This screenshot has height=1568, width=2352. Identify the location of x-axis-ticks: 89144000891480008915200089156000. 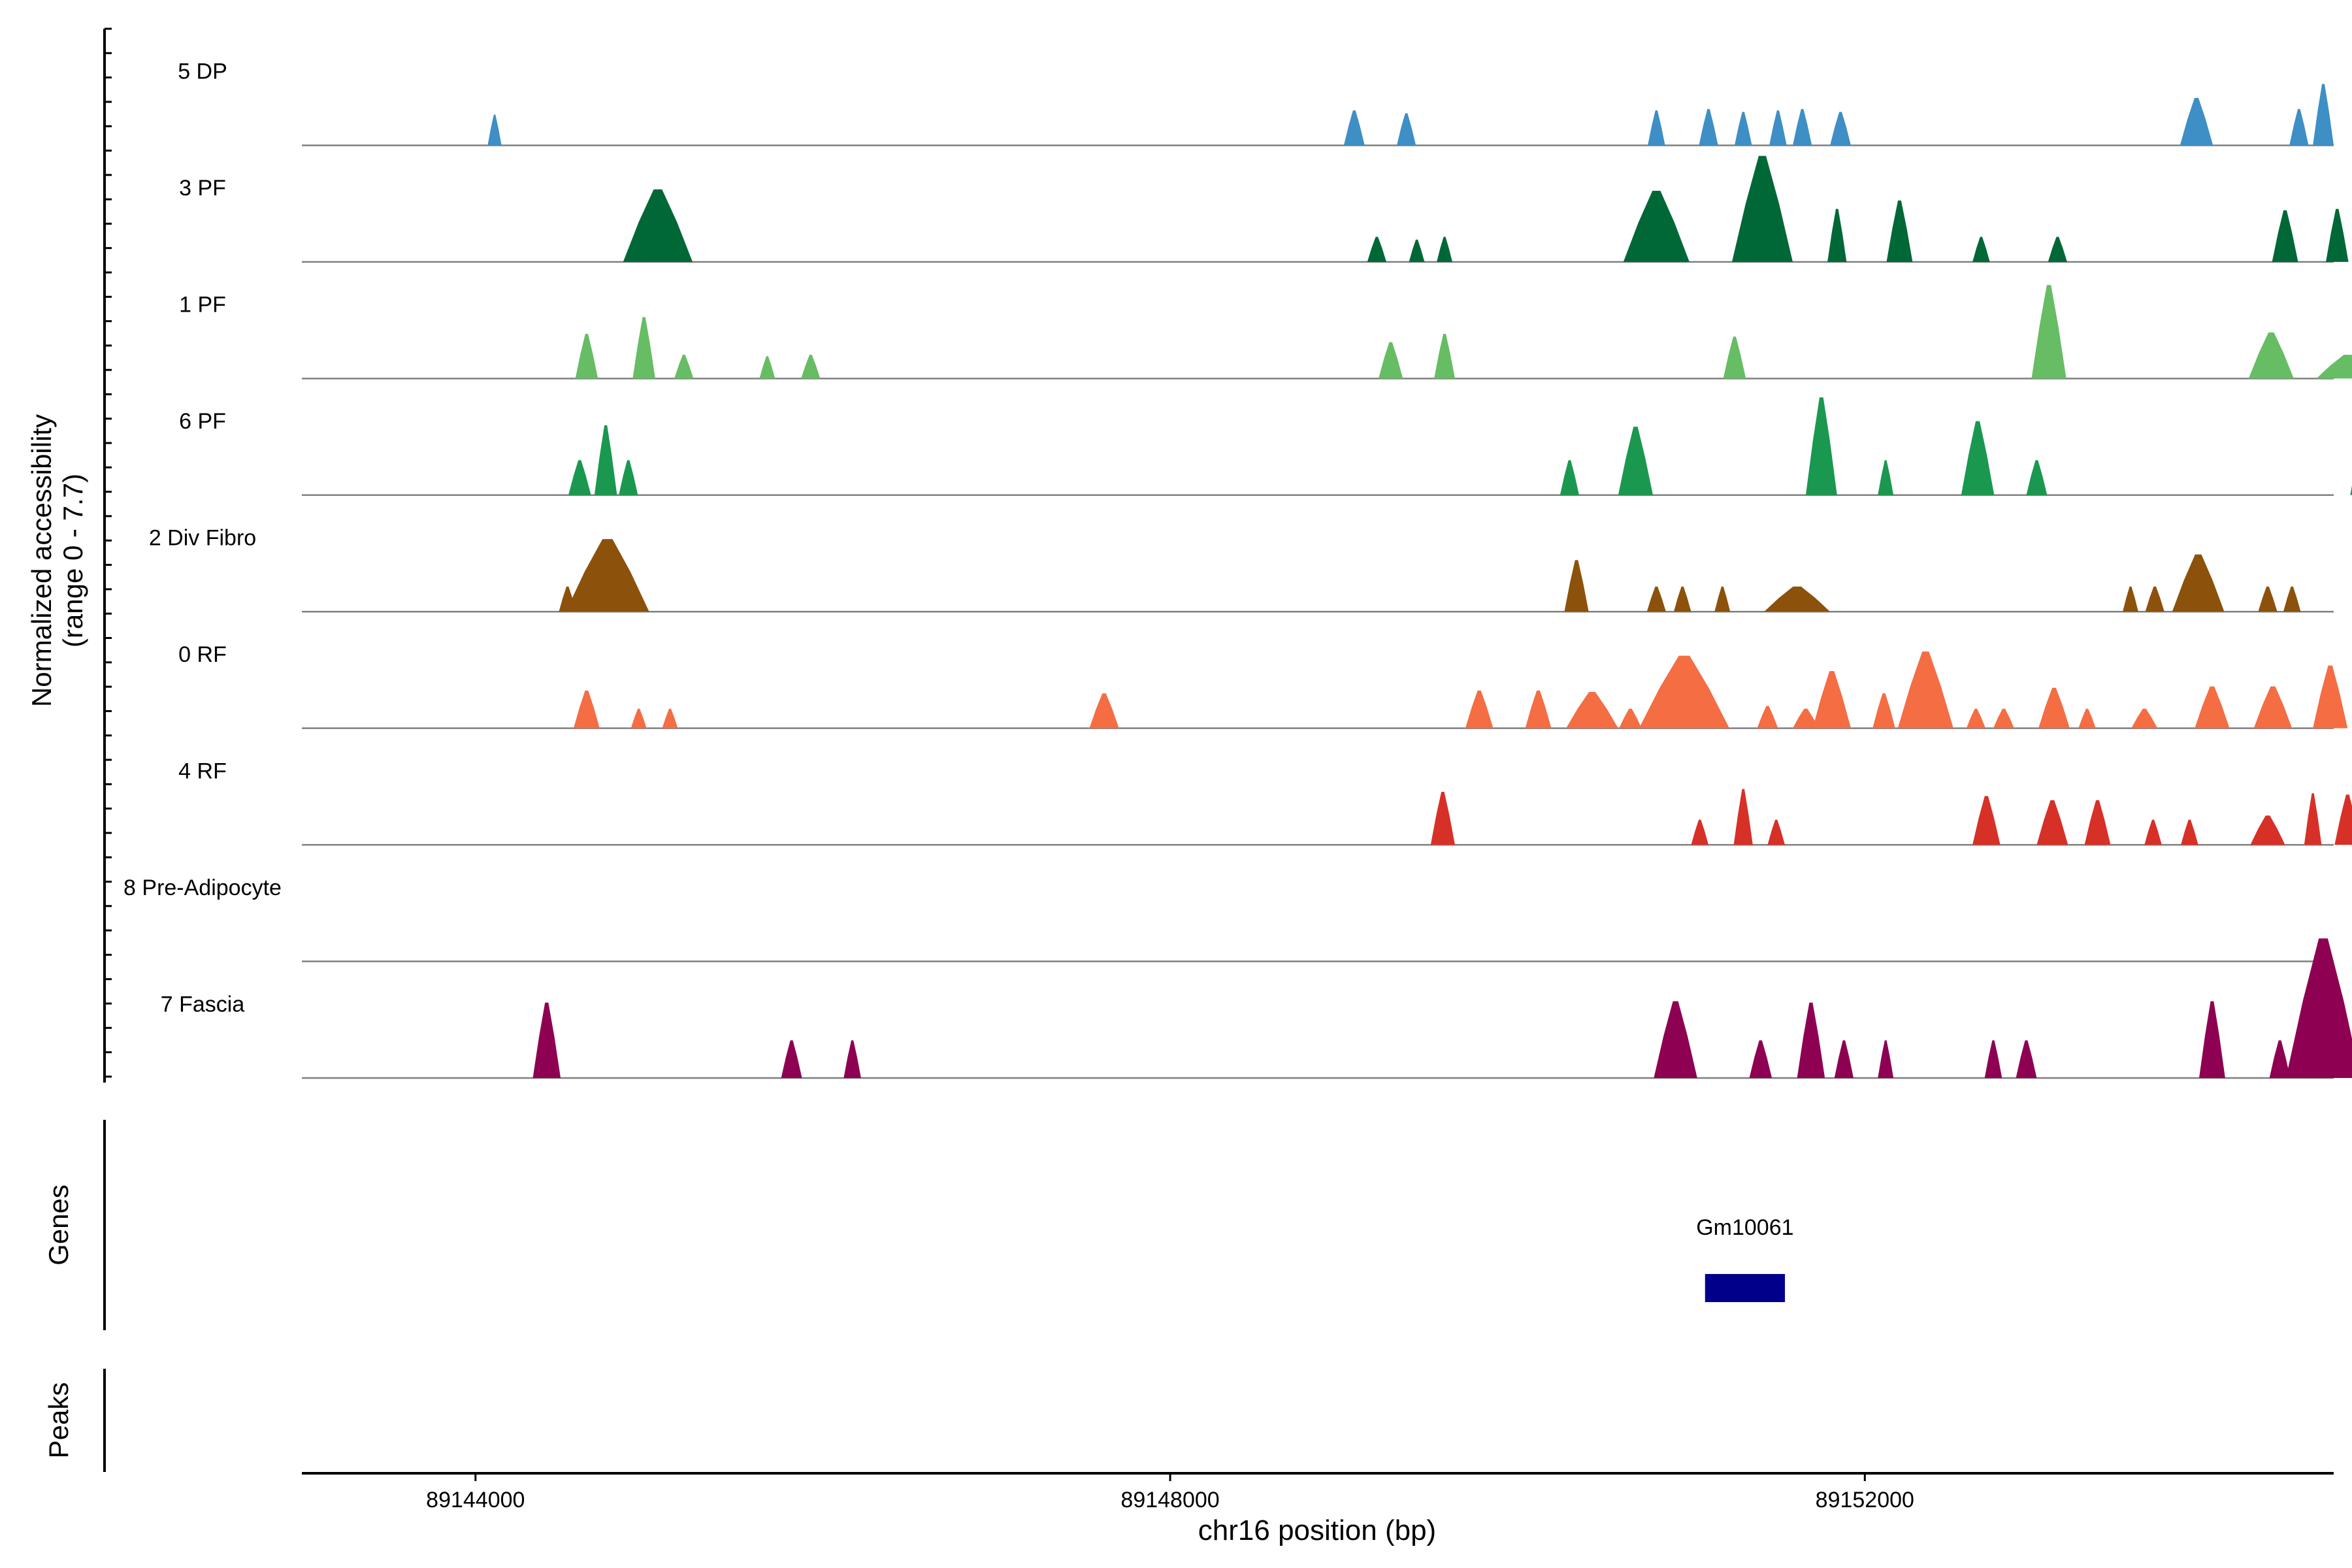
(1170, 1492).